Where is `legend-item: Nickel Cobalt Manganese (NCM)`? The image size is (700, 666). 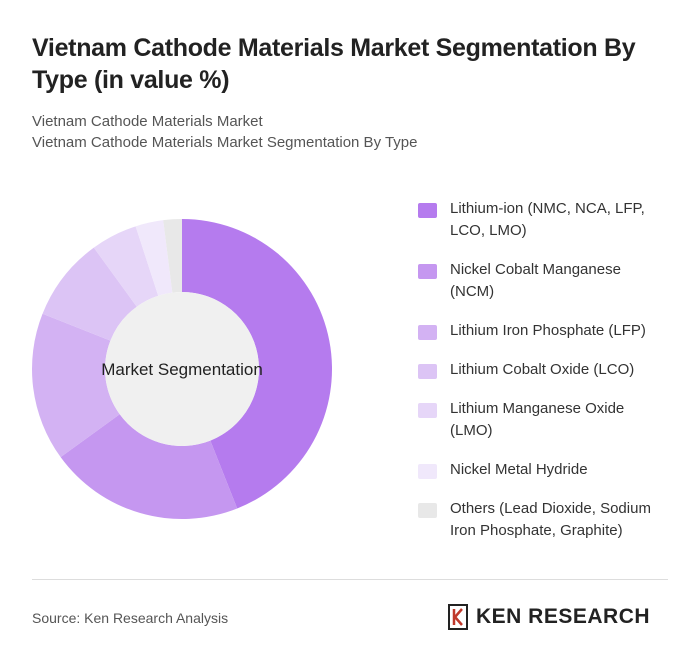 legend-item: Nickel Cobalt Manganese (NCM) is located at coordinates (543, 281).